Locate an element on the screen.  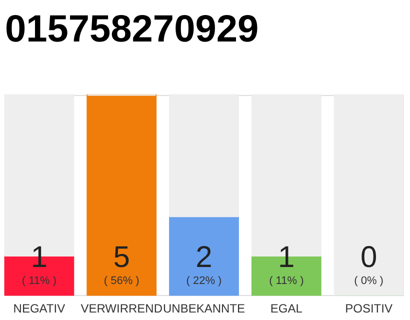
data-label: ( 56% ) is located at coordinates (122, 281).